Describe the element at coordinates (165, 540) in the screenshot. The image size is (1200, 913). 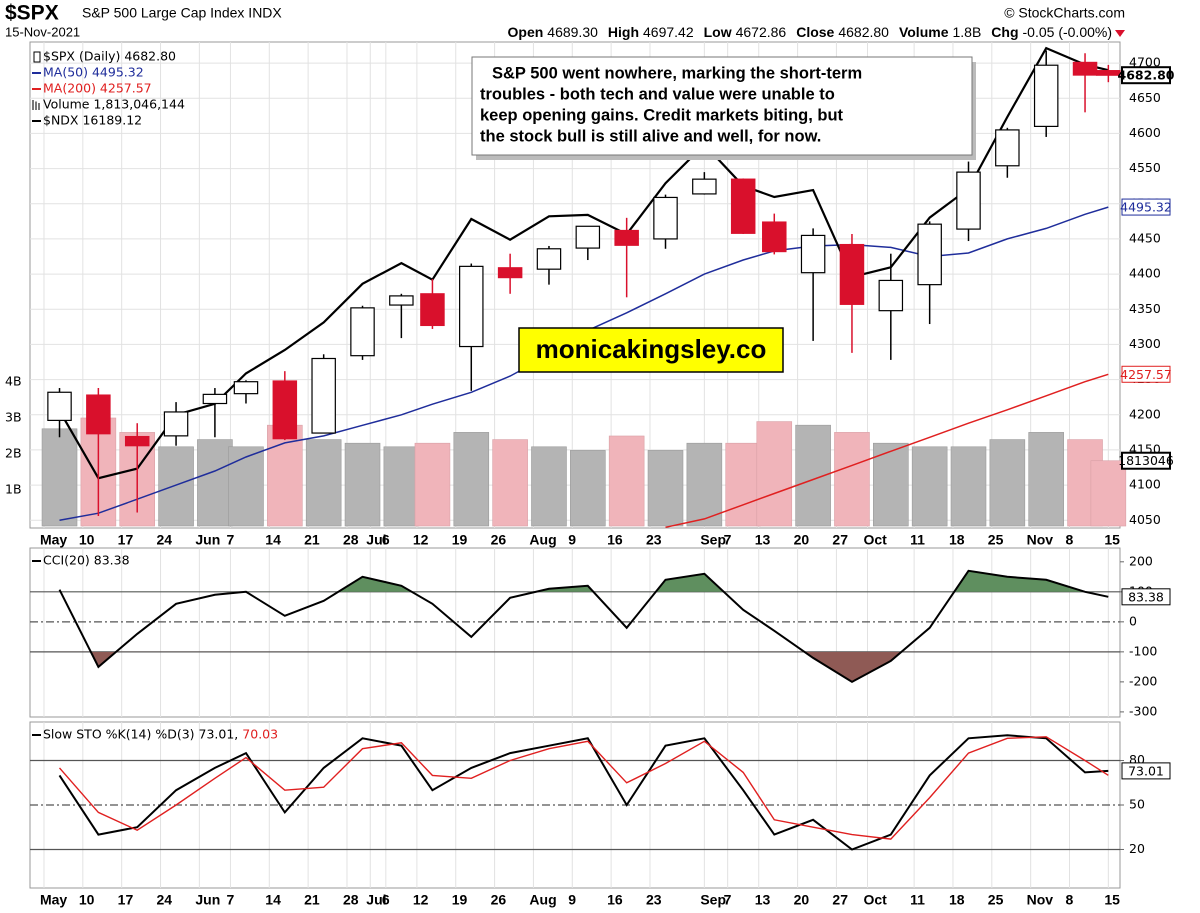
I see `x-tick-label: 24` at that location.